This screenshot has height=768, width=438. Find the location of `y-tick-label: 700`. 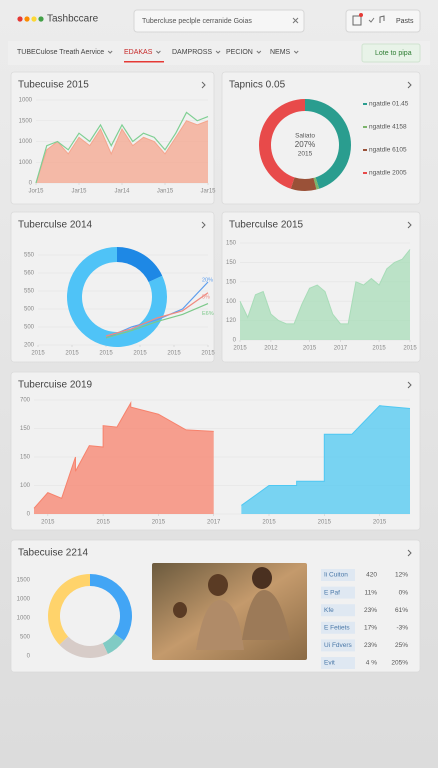

y-tick-label: 700 is located at coordinates (25, 401).